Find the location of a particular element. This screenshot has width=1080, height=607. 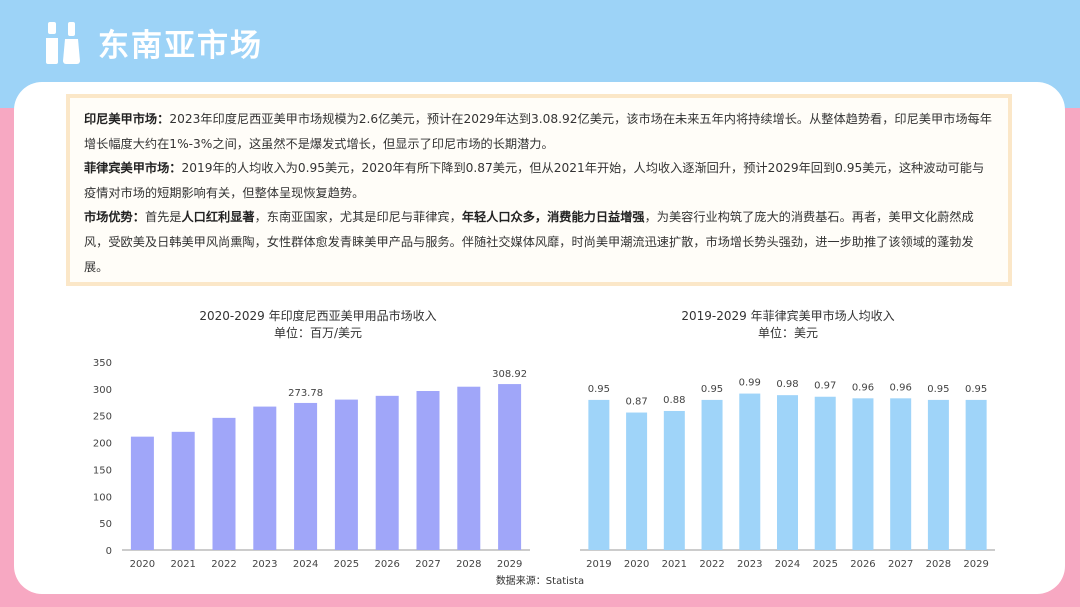

y-tick-label: 200 is located at coordinates (102, 444).